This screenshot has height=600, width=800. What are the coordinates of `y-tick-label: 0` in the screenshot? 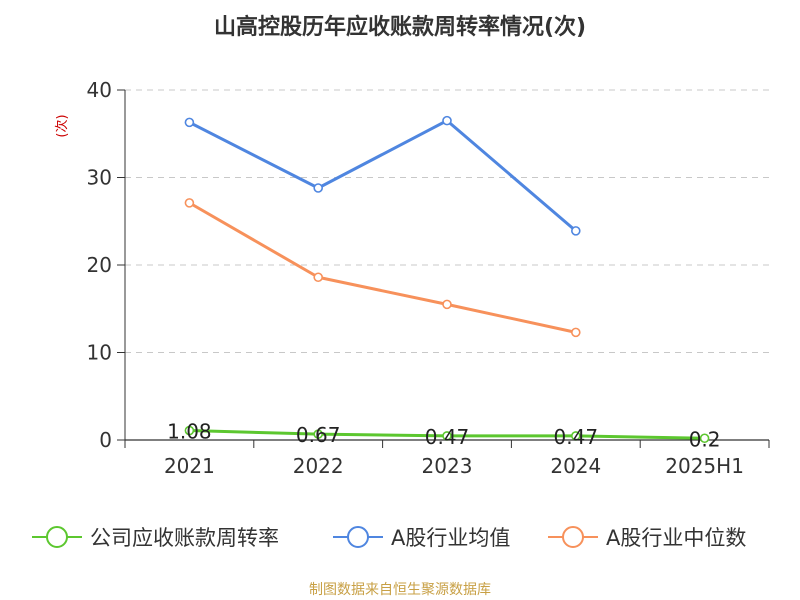 It's located at (105, 440).